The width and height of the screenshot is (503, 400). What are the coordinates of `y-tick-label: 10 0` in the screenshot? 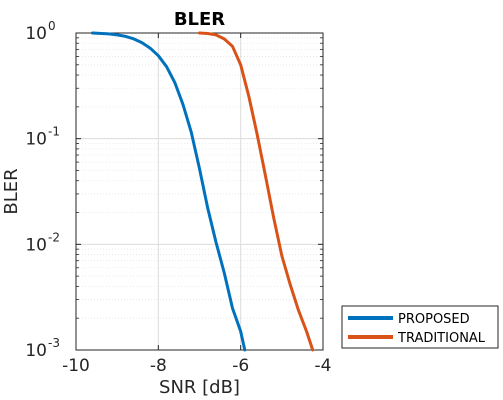 It's located at (40, 31).